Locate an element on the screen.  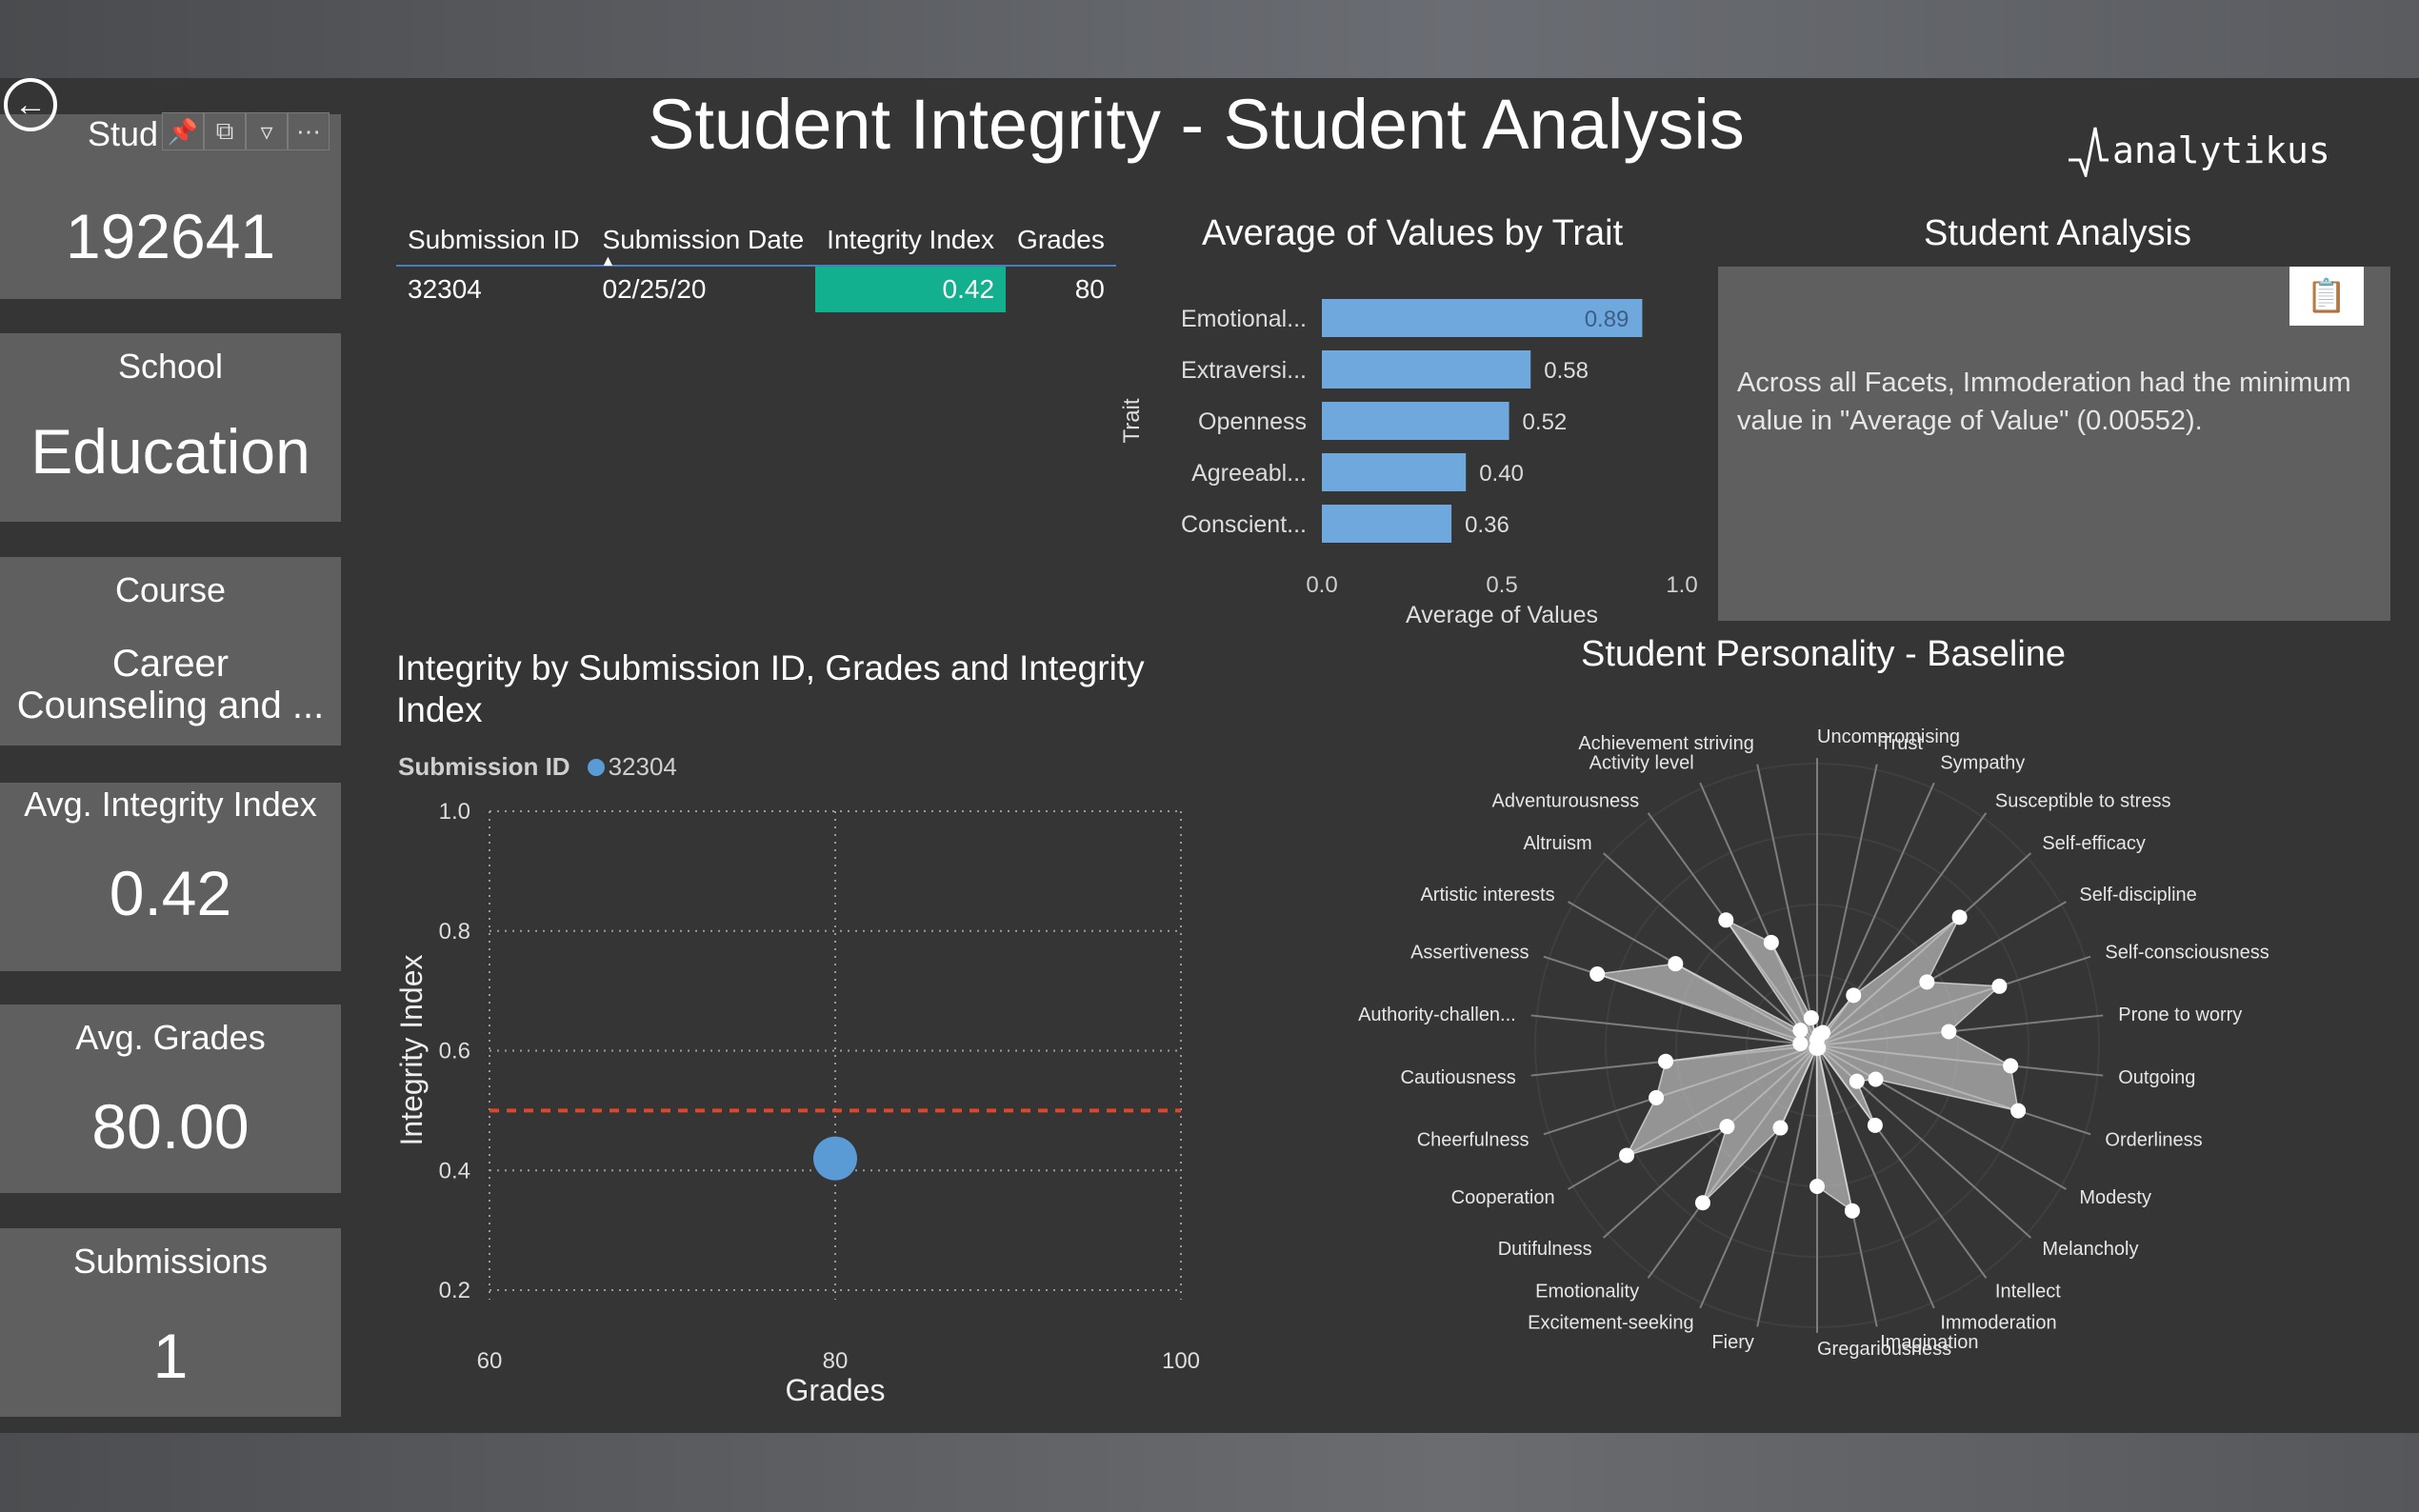
radar-axis-label: Dutifulness is located at coordinates (1545, 1249).